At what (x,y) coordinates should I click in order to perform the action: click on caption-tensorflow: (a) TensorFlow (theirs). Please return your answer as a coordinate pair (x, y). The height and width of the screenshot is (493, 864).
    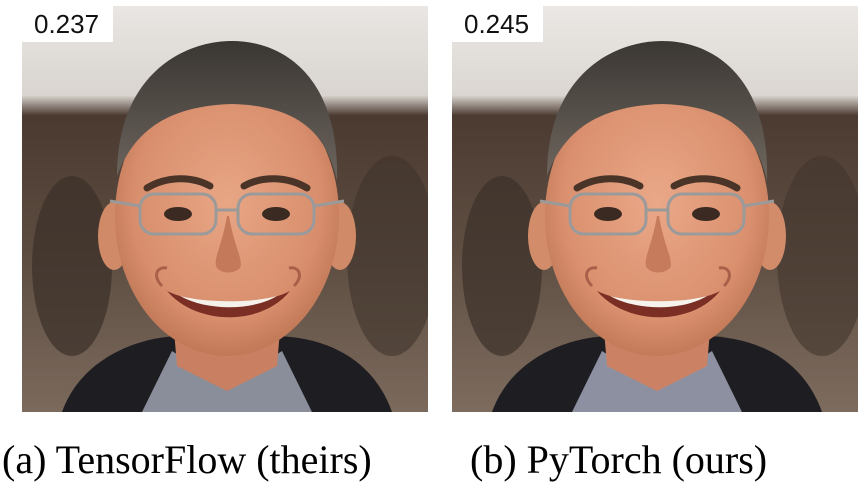
    Looking at the image, I should click on (187, 459).